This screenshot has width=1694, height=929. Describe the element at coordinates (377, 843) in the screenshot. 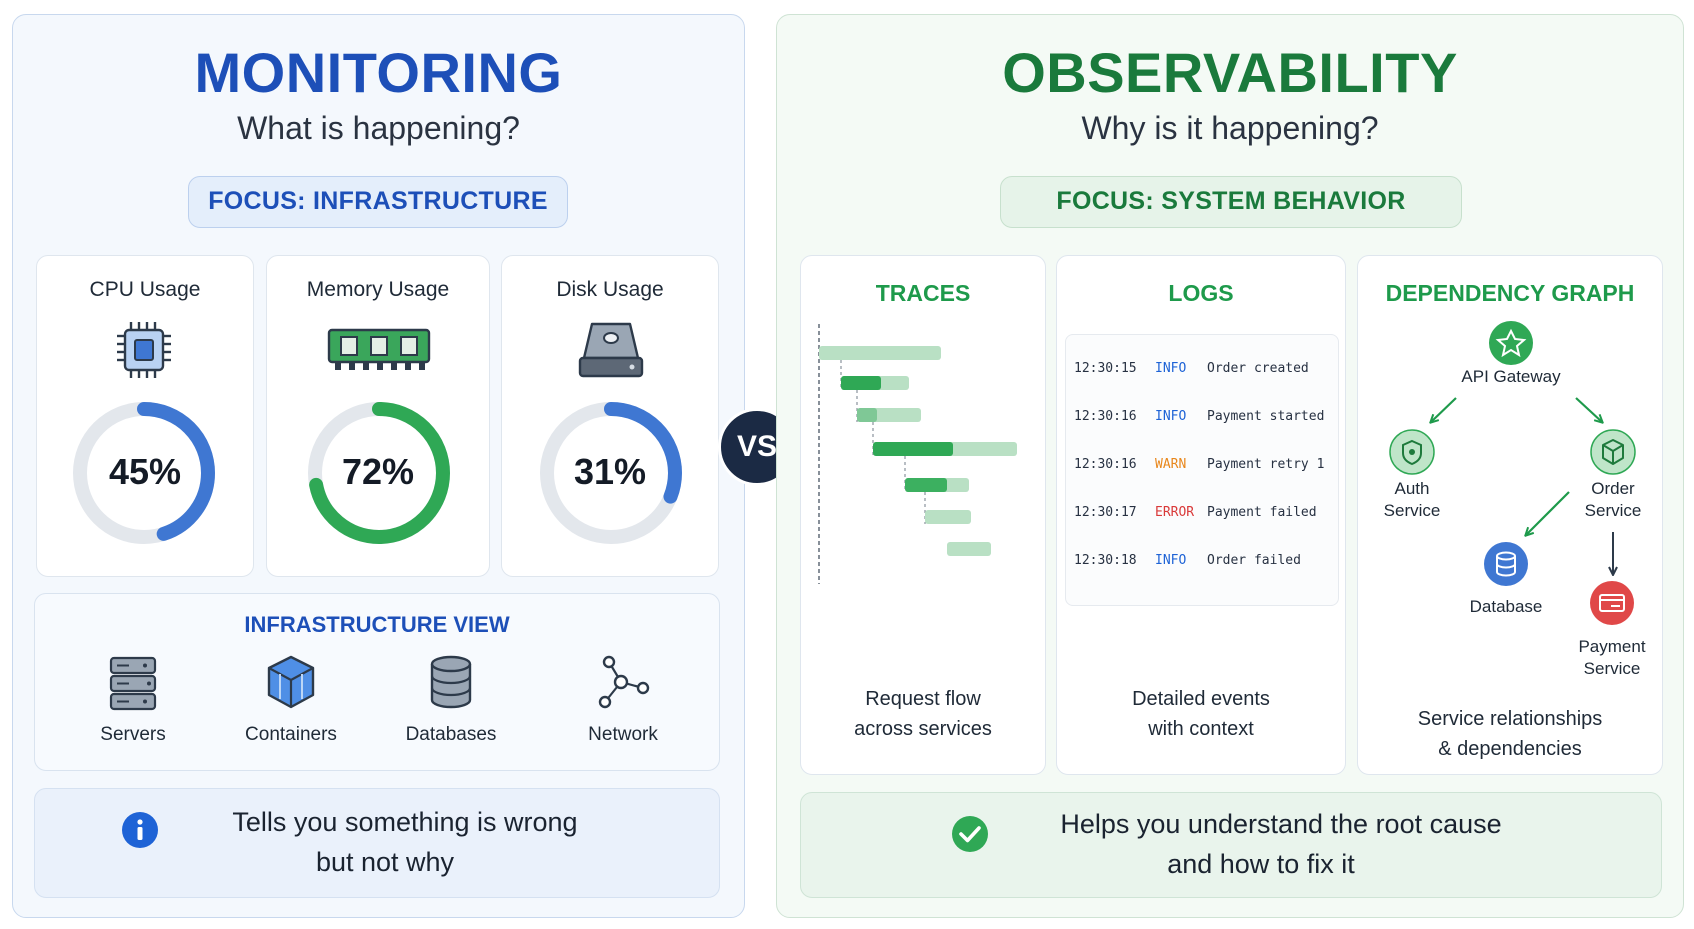

I see `monitoring-note: Tells you something is wrong but not why` at that location.